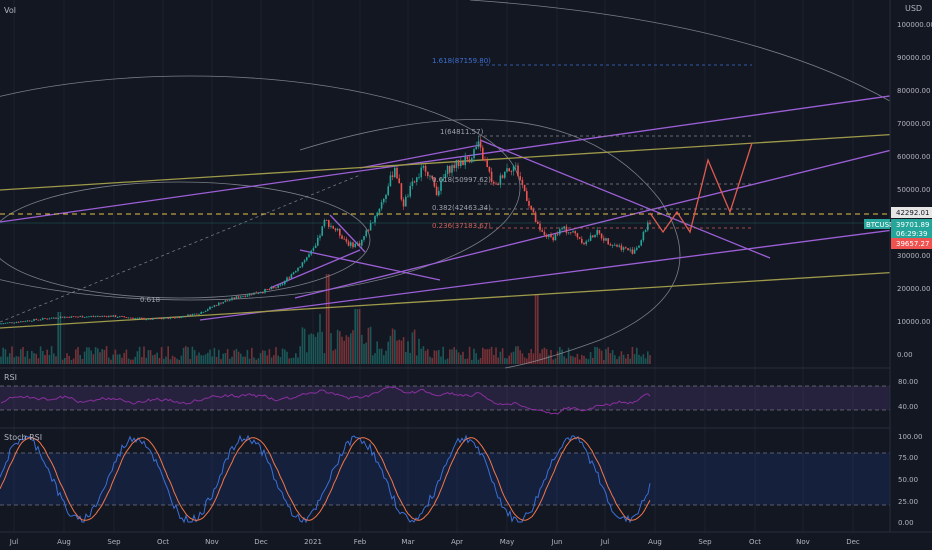 The image size is (932, 550). What do you see at coordinates (347, 233) in the screenshot?
I see `purple-wedge-a` at bounding box center [347, 233].